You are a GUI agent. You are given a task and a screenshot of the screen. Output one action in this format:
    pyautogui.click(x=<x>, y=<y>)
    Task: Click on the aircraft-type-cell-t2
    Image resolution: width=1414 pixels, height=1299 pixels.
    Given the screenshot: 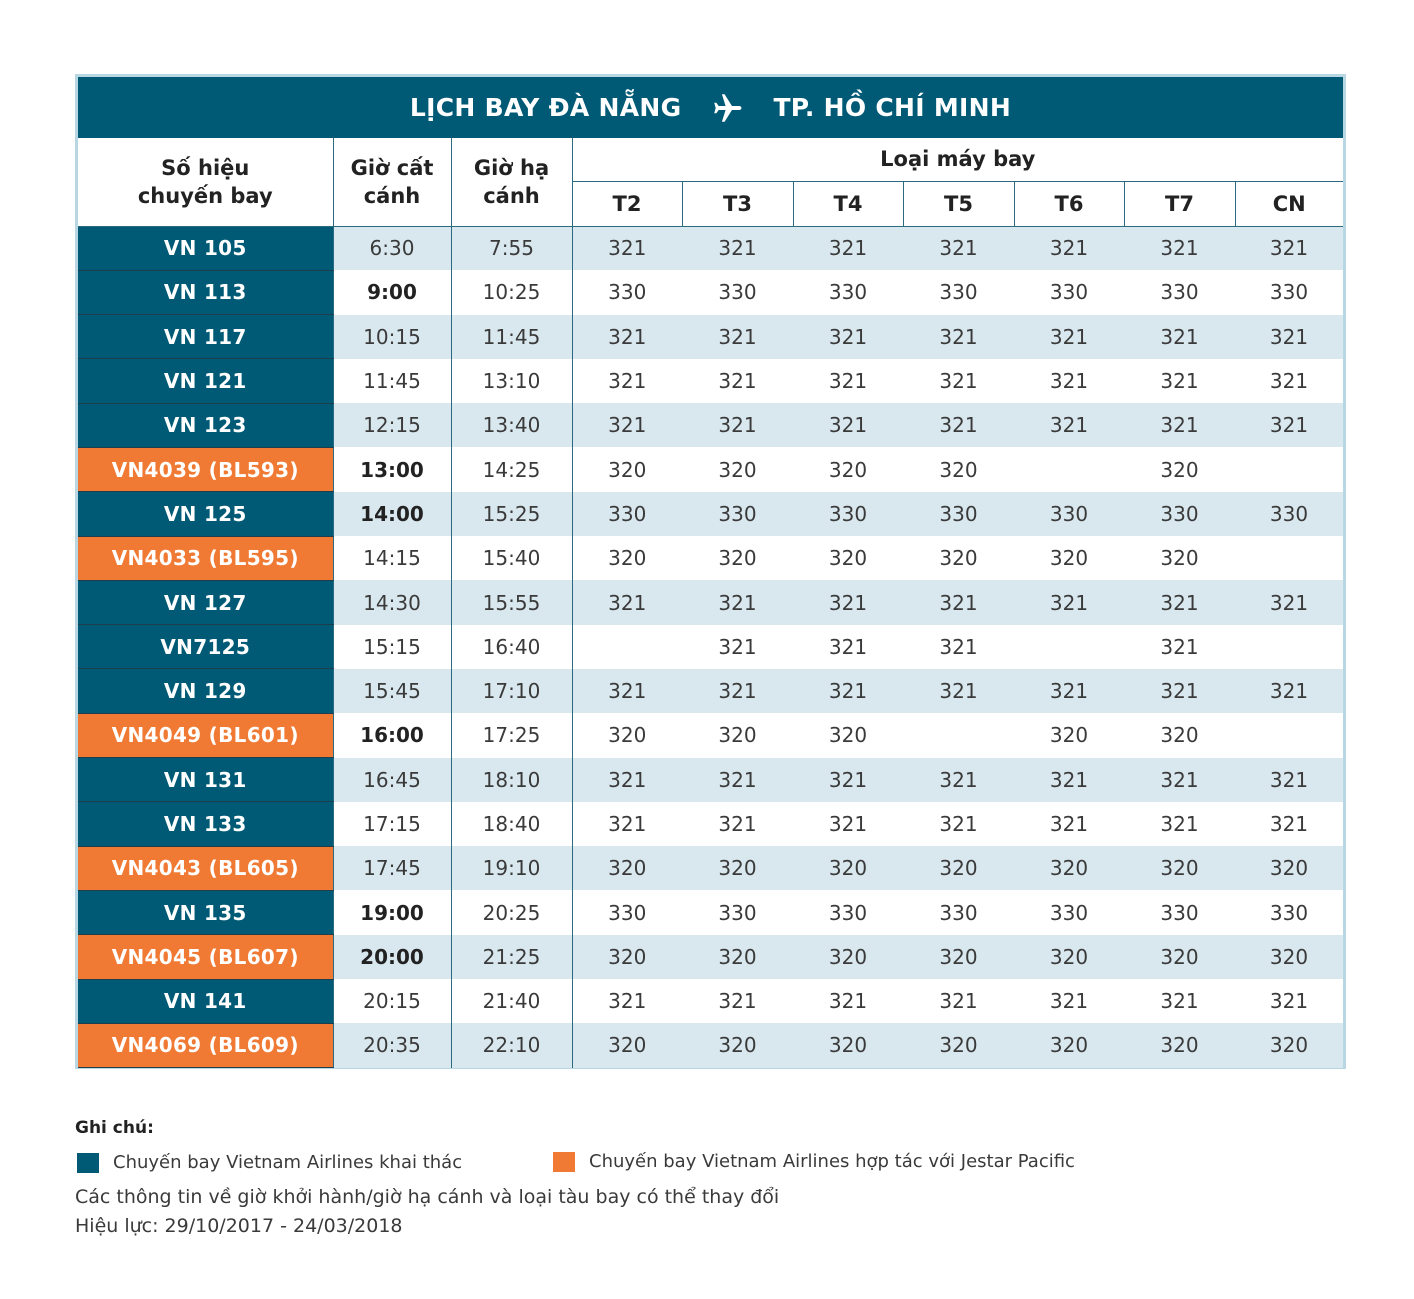 What is the action you would take?
    pyautogui.click(x=627, y=647)
    